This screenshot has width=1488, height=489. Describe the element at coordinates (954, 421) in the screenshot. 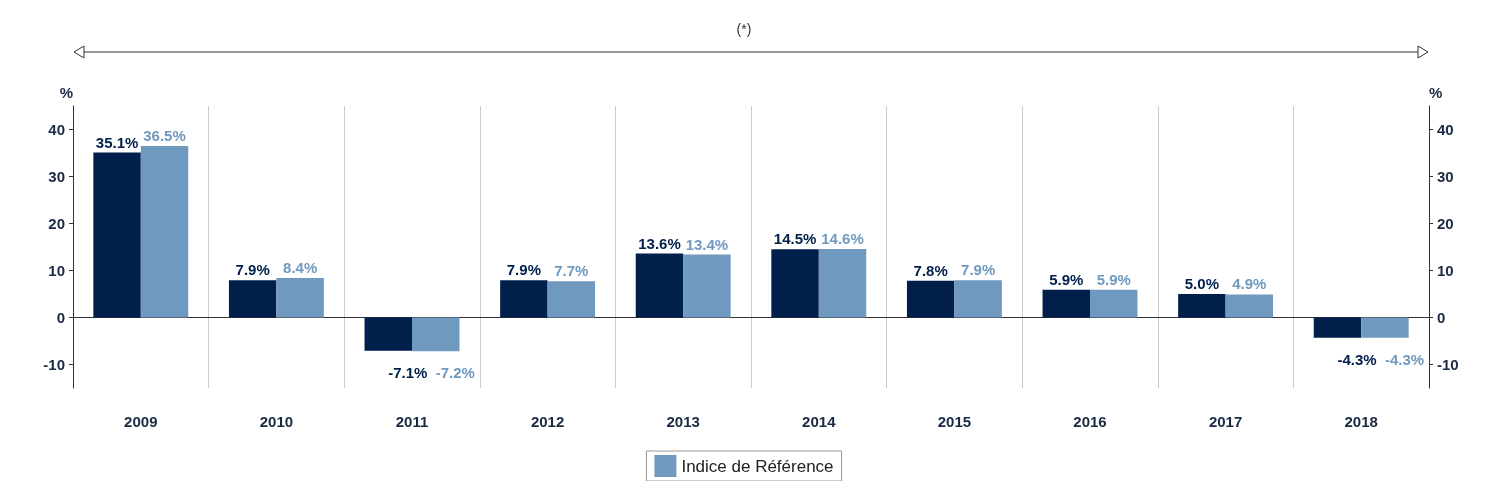

I see `x-tick-label: 2015` at that location.